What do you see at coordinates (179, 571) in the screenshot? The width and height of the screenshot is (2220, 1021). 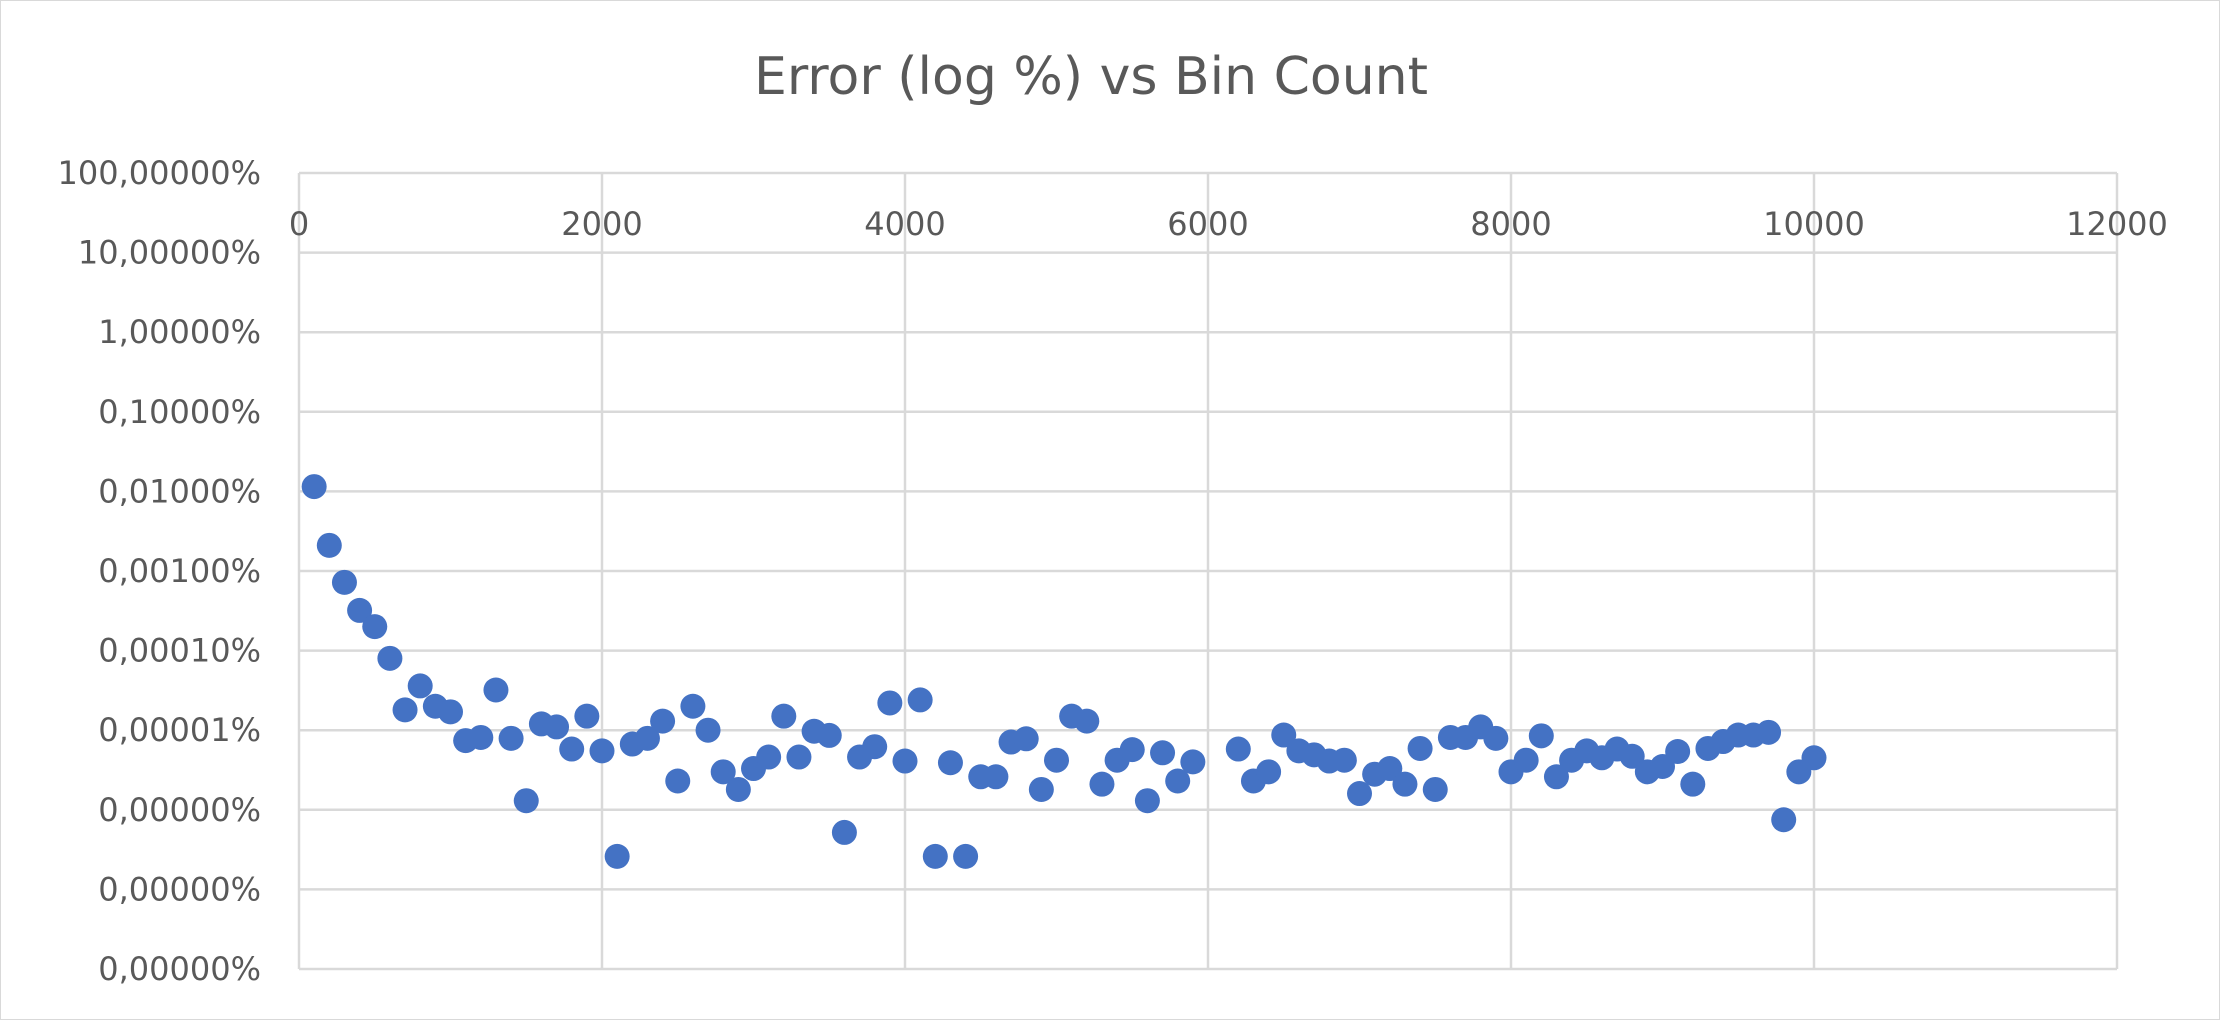 I see `y-tick-label: 0,00100%` at bounding box center [179, 571].